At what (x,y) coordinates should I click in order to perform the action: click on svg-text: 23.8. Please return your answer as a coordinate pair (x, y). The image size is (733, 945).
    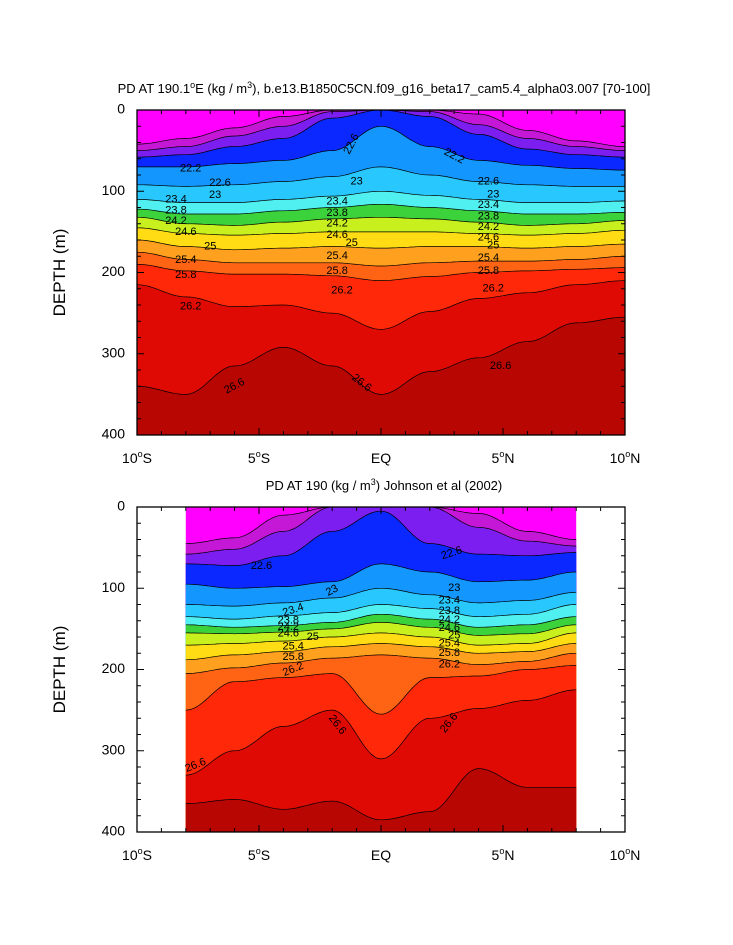
    Looking at the image, I should click on (175, 211).